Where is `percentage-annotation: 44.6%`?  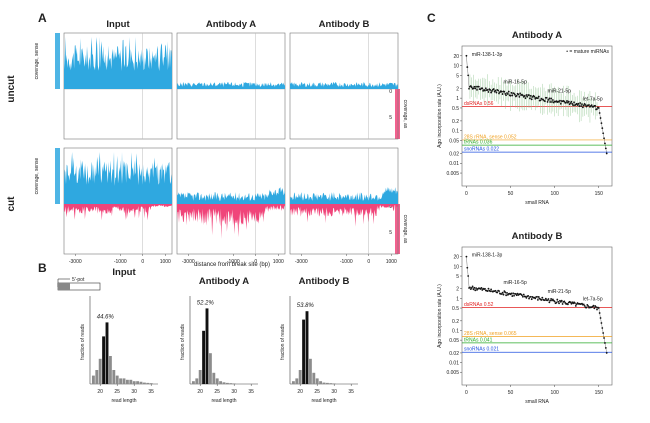
percentage-annotation: 44.6% is located at coordinates (106, 317).